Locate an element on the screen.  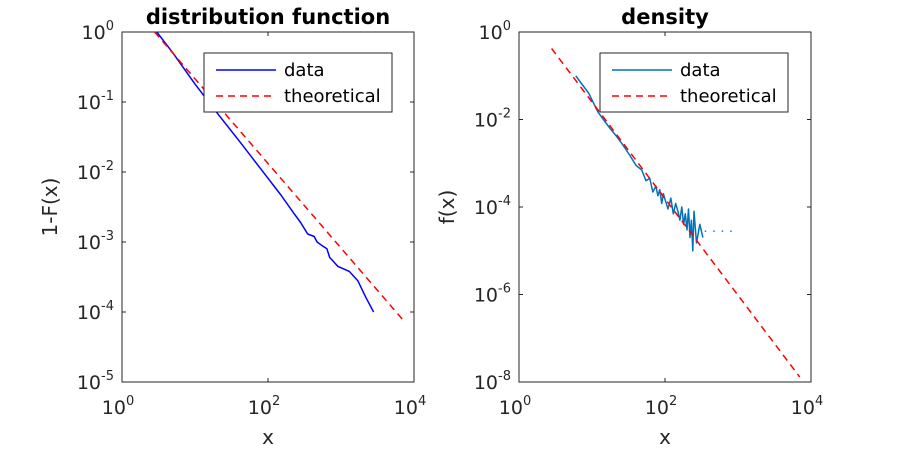
y-tick-exponent: -1 is located at coordinates (107, 96).